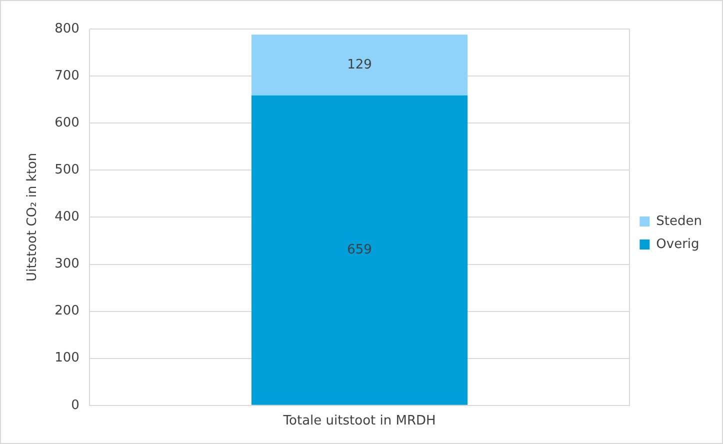 Image resolution: width=723 pixels, height=444 pixels. What do you see at coordinates (75, 405) in the screenshot?
I see `y-tick-label: 0` at bounding box center [75, 405].